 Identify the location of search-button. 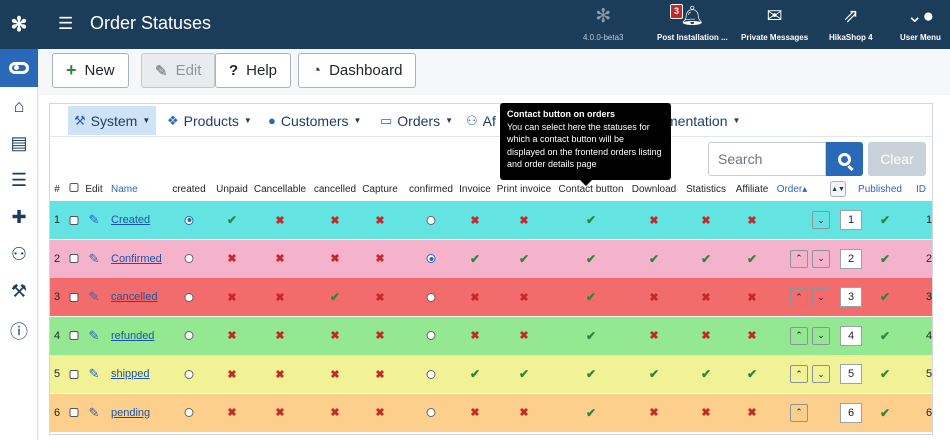
(844, 159).